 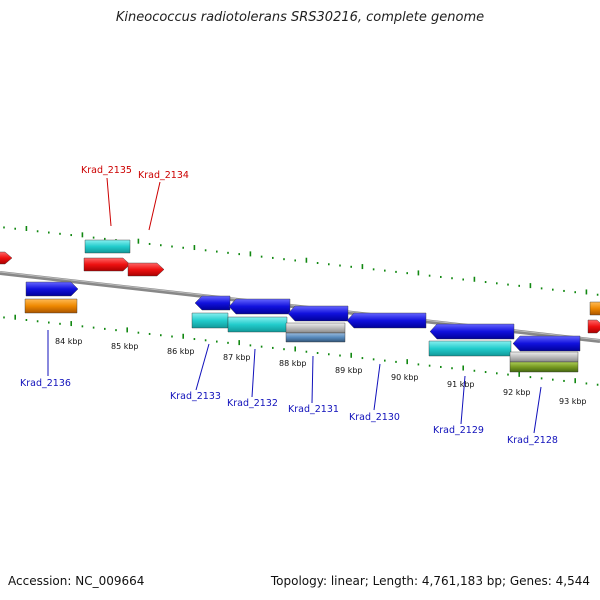 What do you see at coordinates (315, 337) in the screenshot?
I see `gene-feature-steel` at bounding box center [315, 337].